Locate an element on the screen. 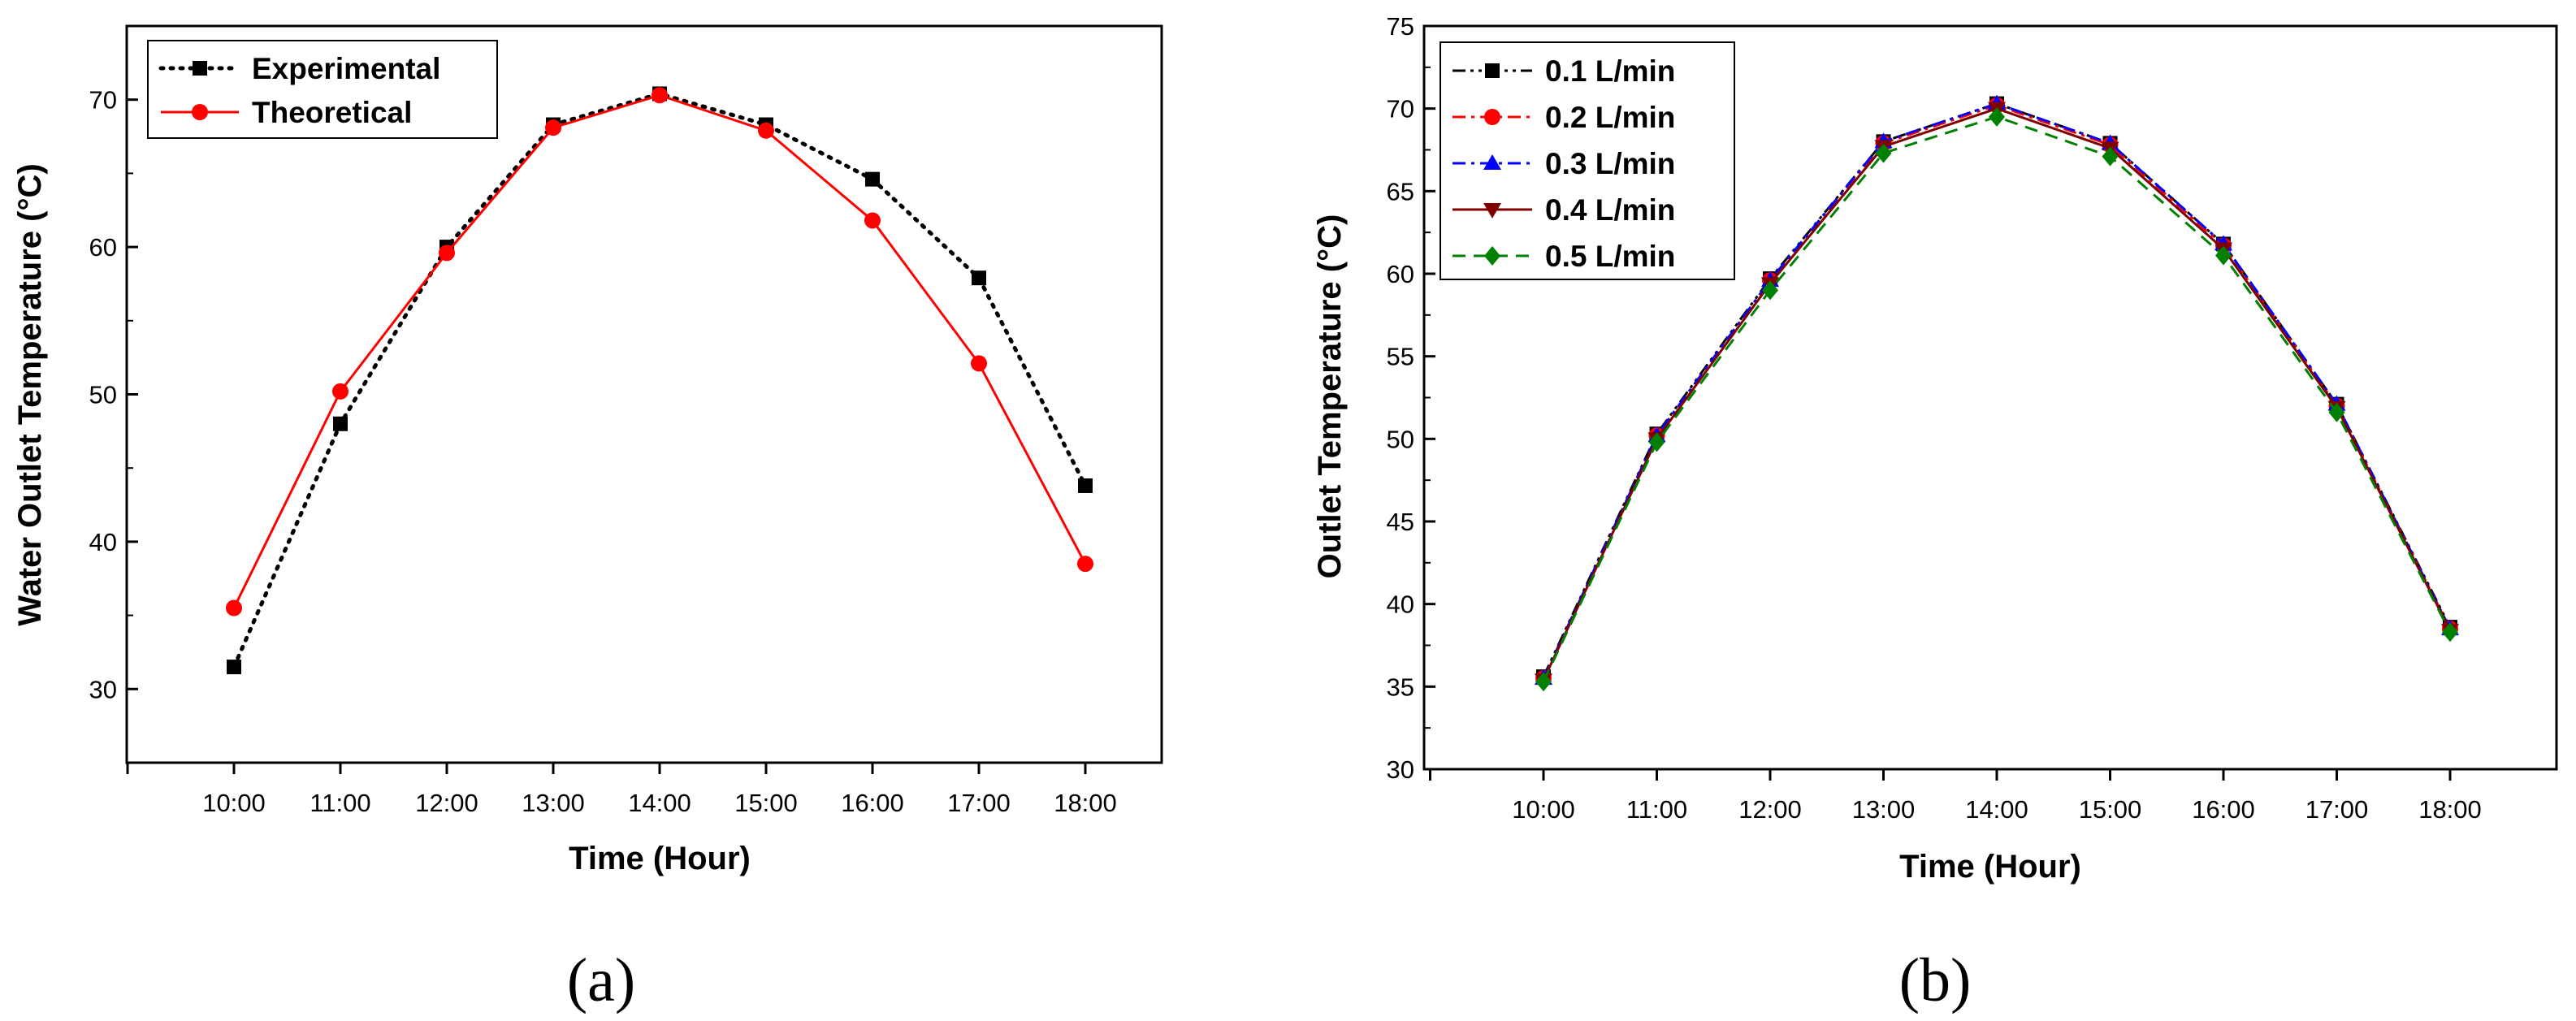  legend-entry: 0.4 L/min is located at coordinates (1564, 210).